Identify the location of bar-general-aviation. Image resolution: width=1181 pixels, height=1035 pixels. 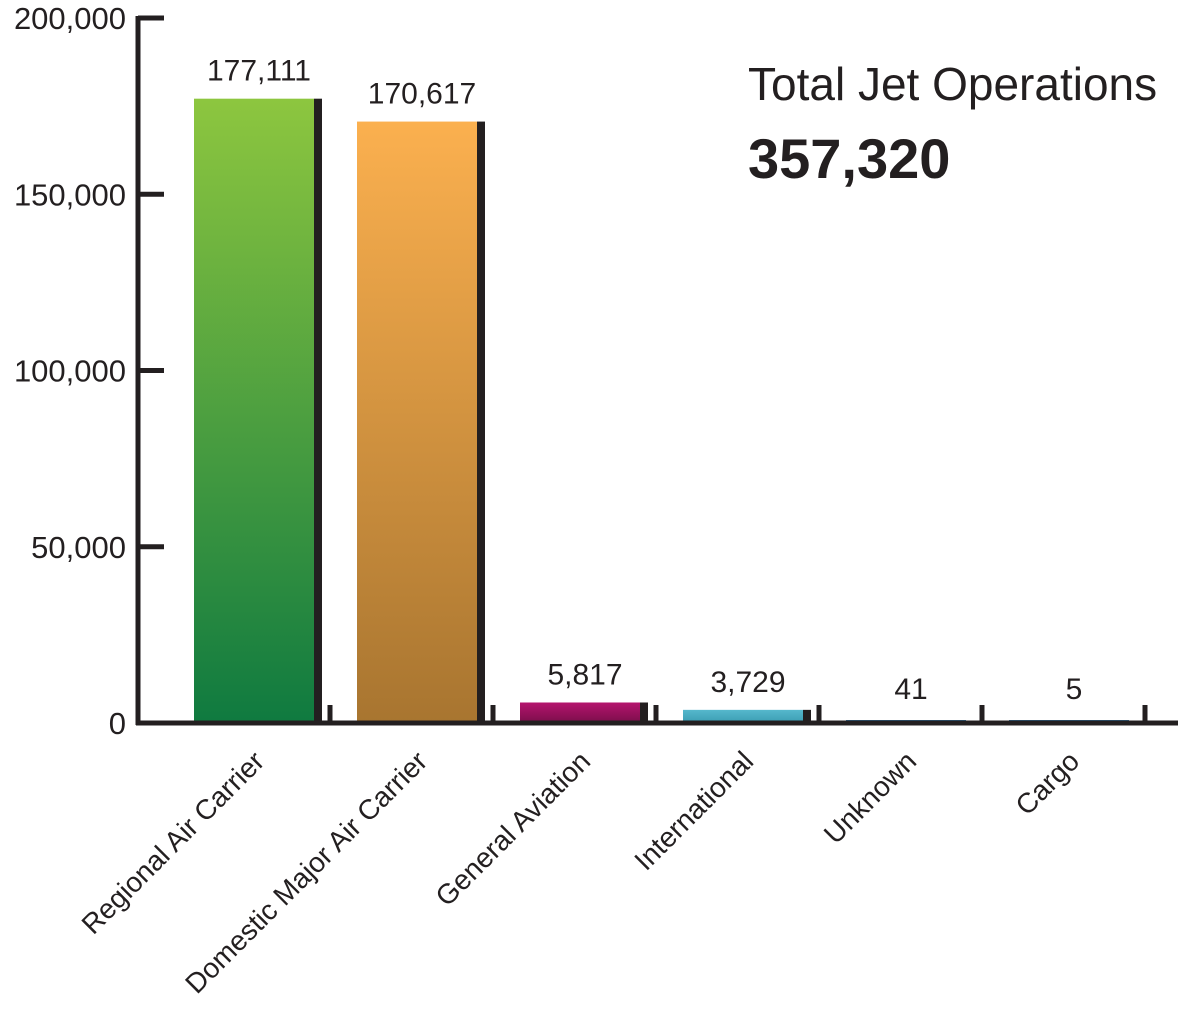
(580, 712).